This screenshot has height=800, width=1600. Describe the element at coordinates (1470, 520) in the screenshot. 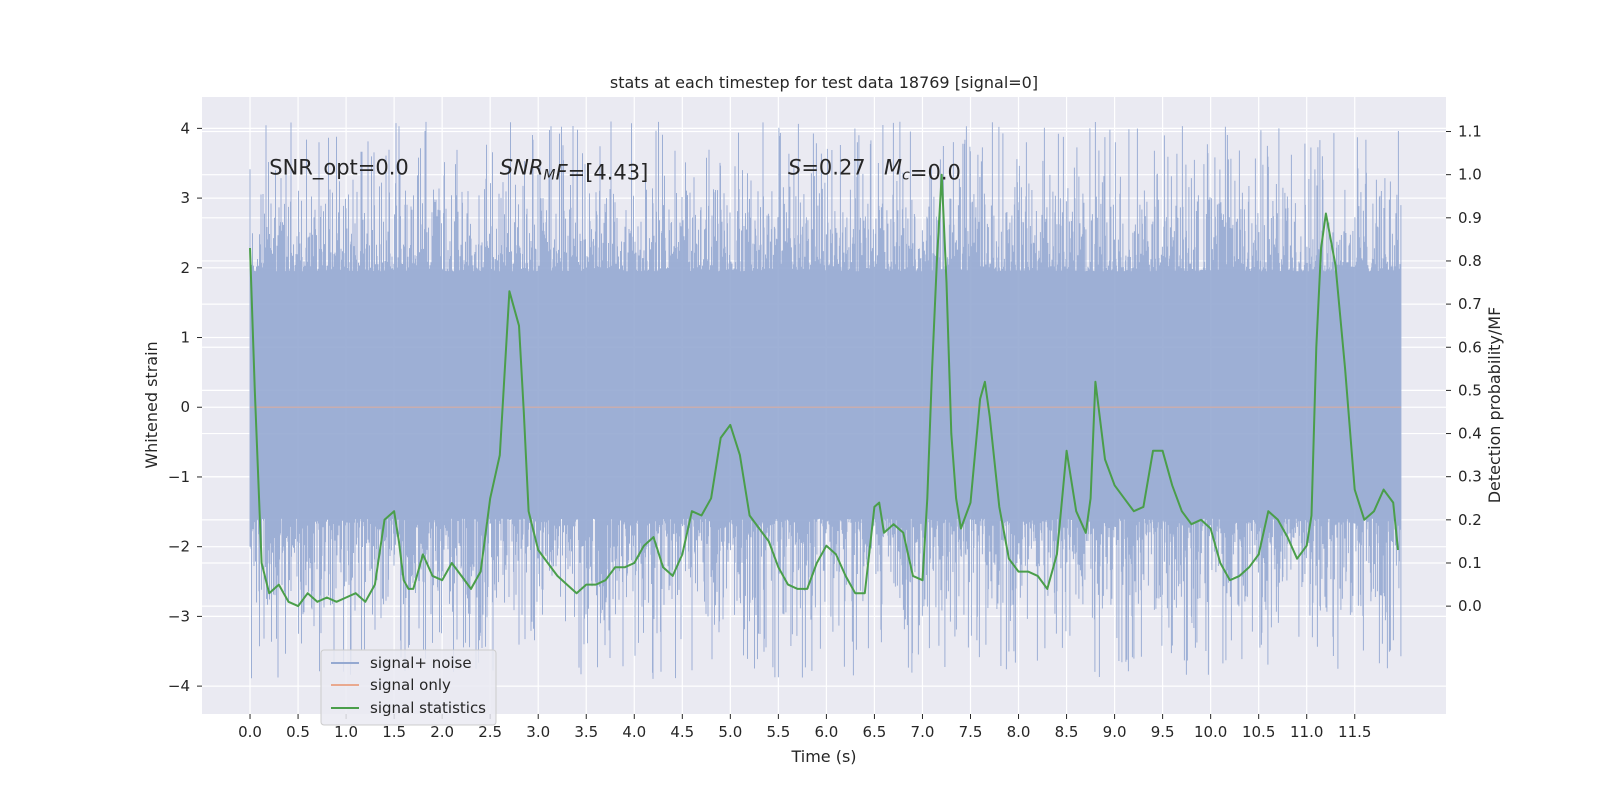

I see `y-right-tick-label: 0.2` at that location.